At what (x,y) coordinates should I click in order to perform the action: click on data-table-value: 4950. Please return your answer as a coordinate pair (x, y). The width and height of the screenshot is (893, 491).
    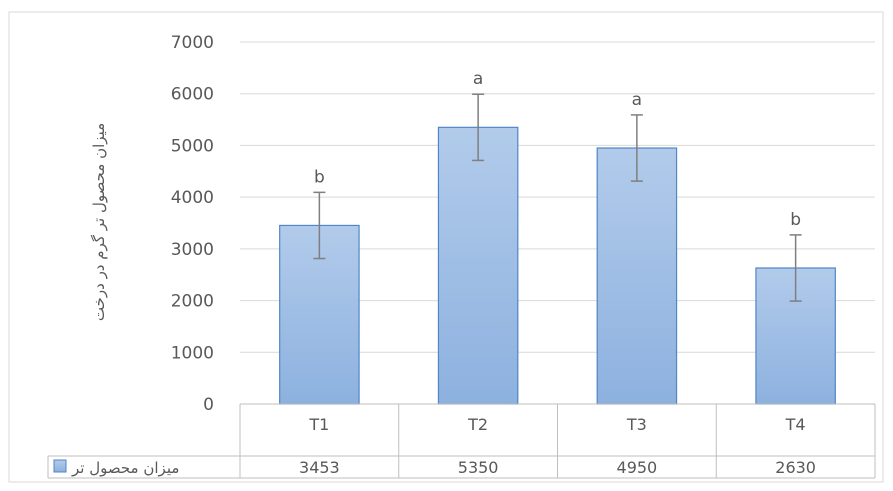
    Looking at the image, I should click on (637, 467).